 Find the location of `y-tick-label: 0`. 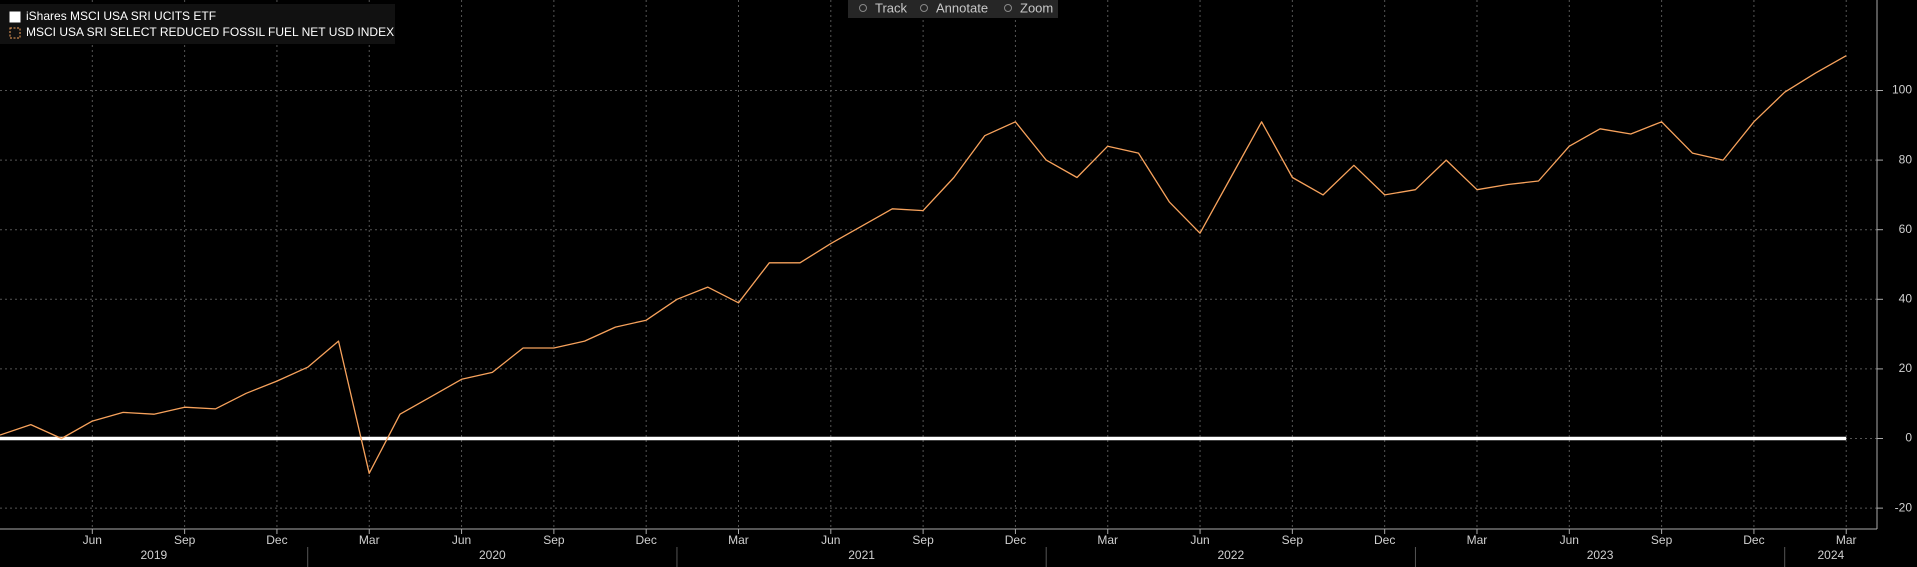

y-tick-label: 0 is located at coordinates (1908, 438).